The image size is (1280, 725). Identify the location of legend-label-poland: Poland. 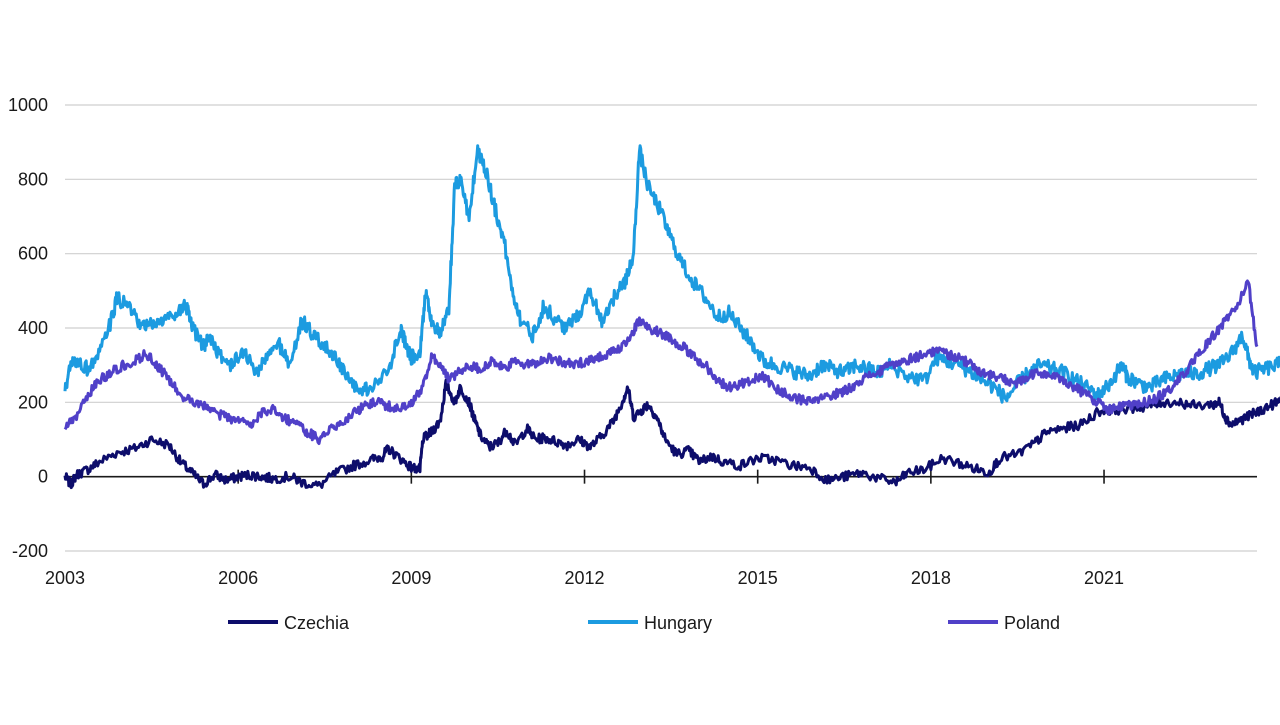
(1032, 623).